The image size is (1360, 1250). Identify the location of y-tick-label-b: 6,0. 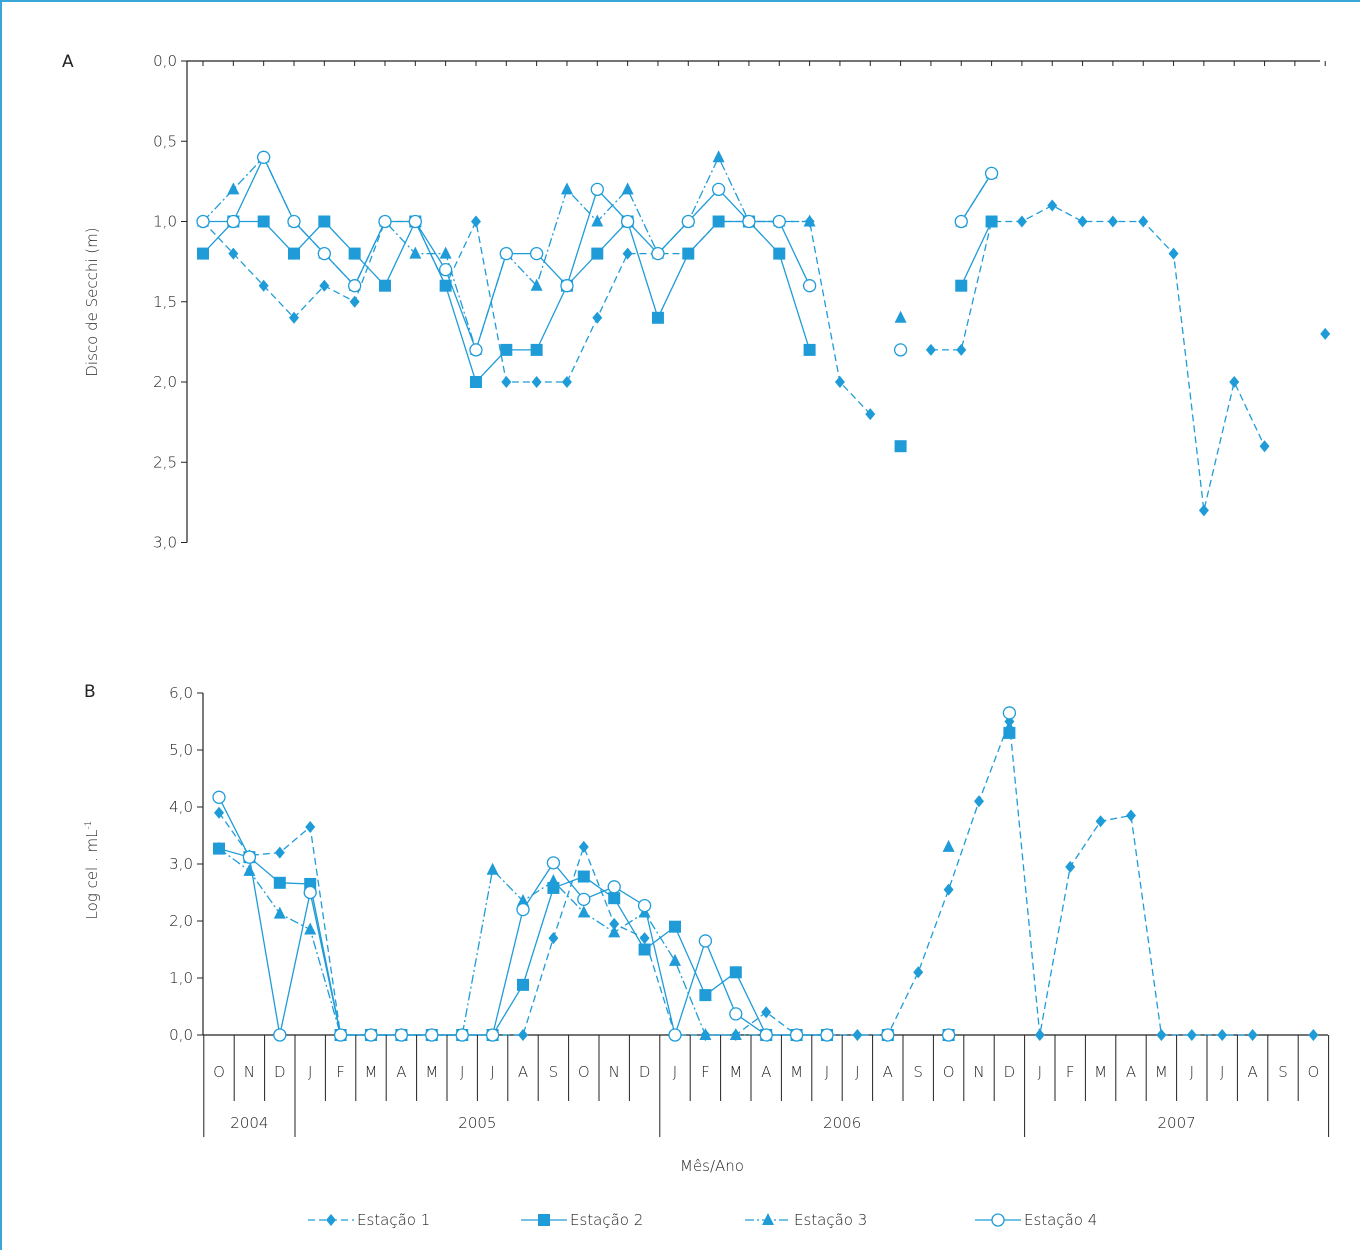
(181, 693).